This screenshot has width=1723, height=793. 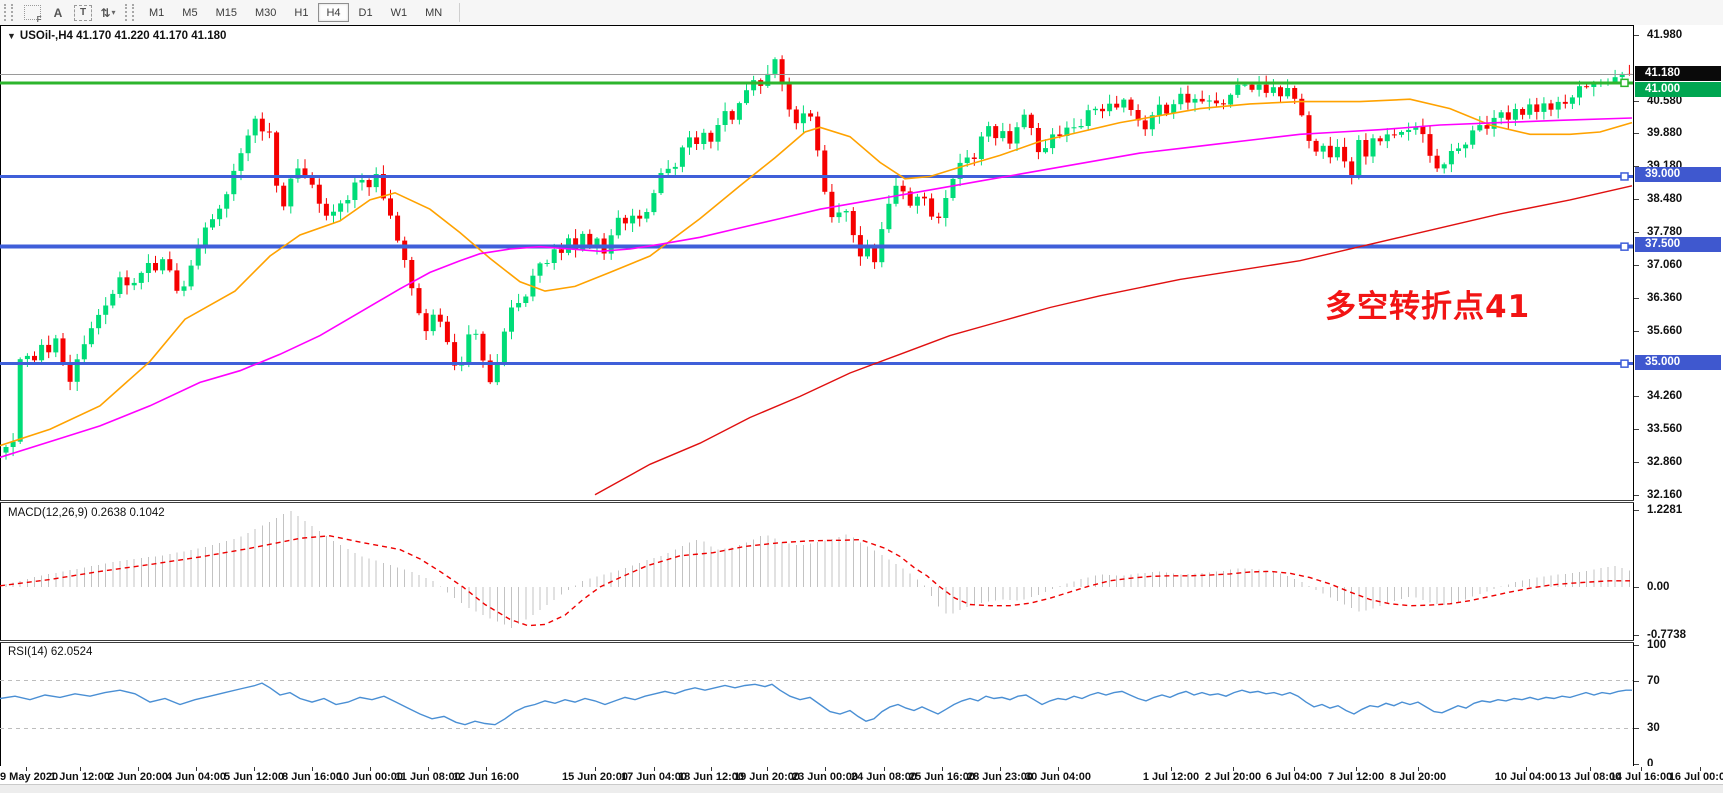 I want to click on chart-top-border, so click(x=861, y=25).